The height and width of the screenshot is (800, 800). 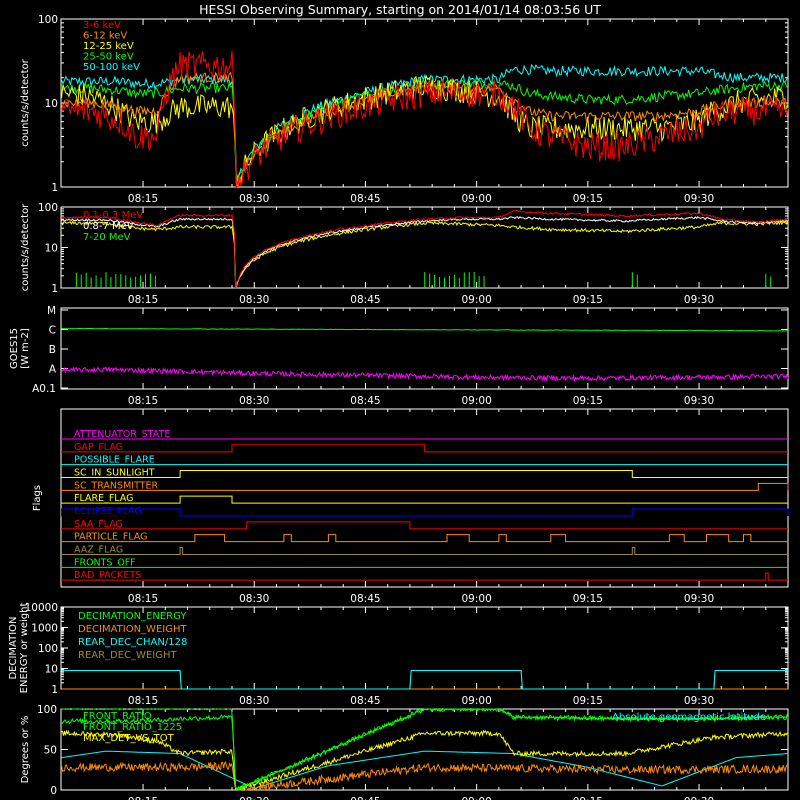 I want to click on y-tick-label: 0, so click(x=53, y=791).